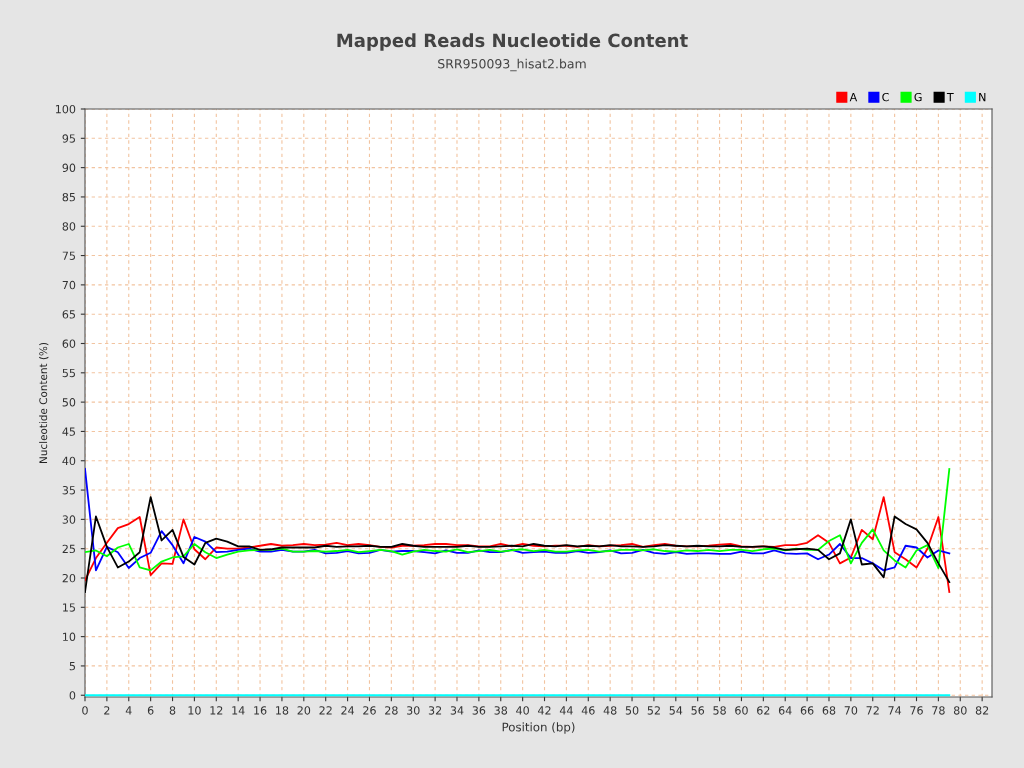  I want to click on x-tick-label: 48, so click(610, 710).